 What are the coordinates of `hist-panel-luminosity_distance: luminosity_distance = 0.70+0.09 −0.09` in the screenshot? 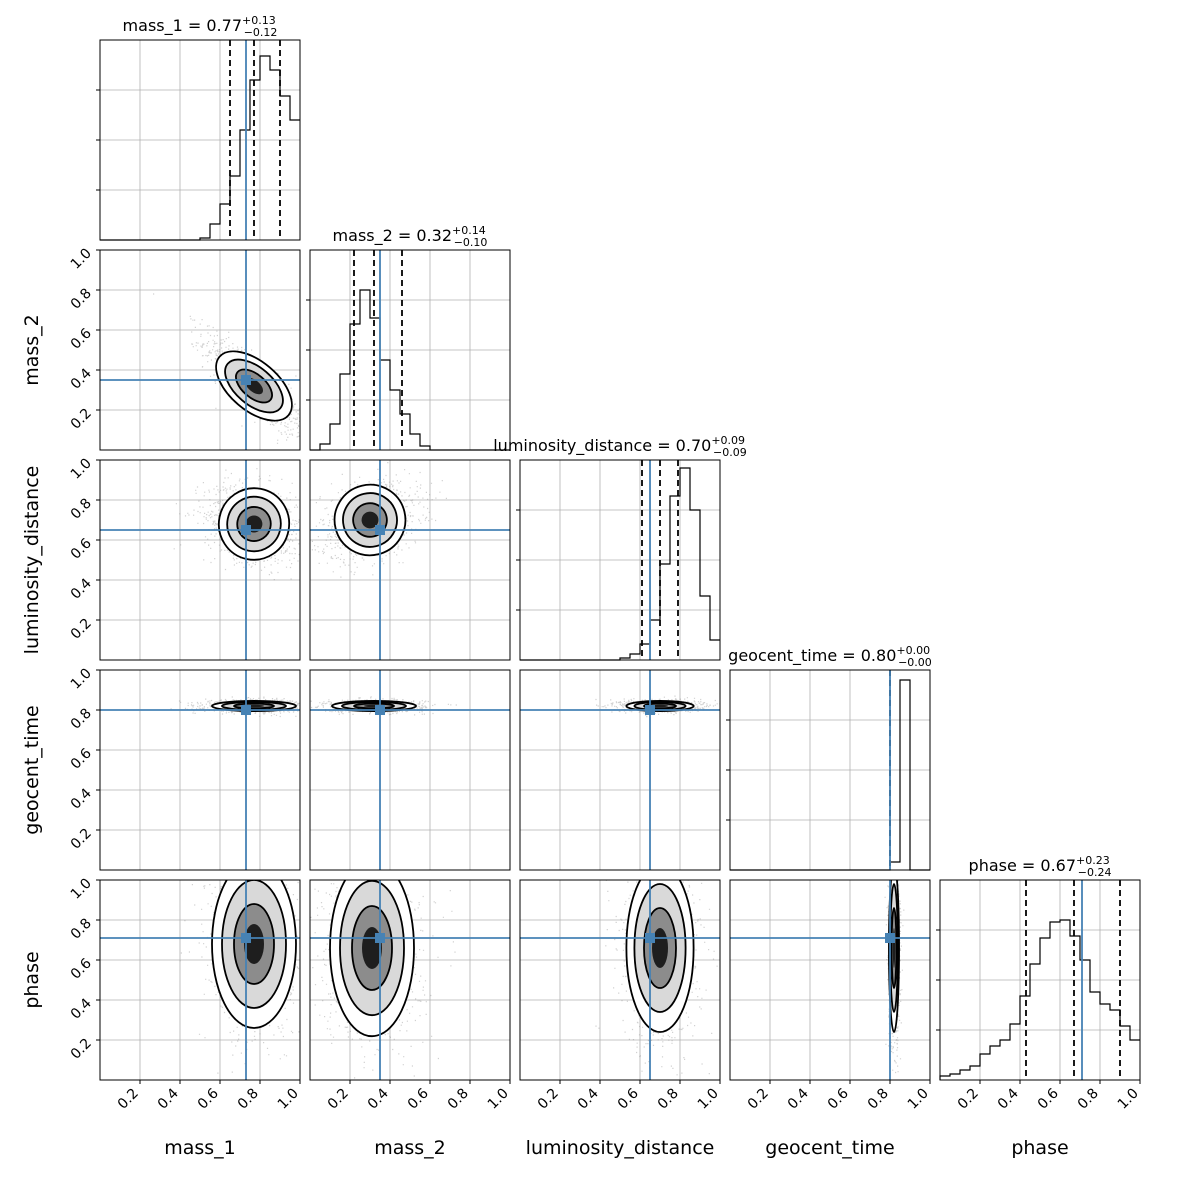 It's located at (620, 547).